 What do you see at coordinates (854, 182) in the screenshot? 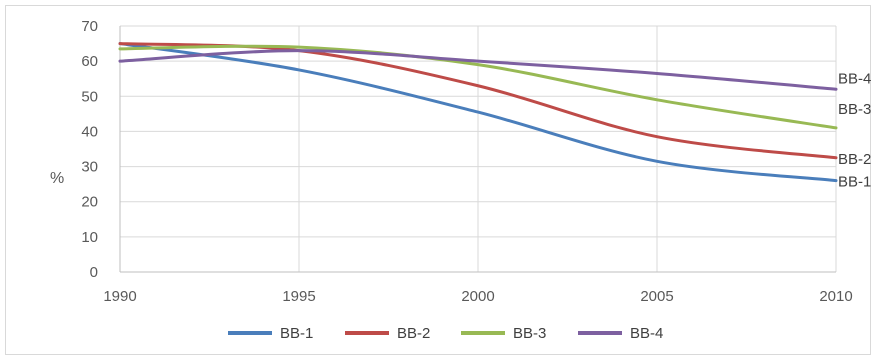
I see `end-label-bb-1: BB-1` at bounding box center [854, 182].